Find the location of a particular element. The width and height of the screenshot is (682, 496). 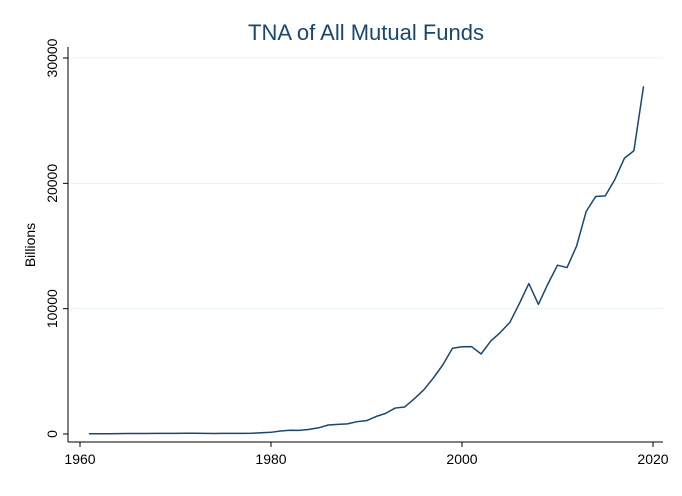

x-tick-label: 1960 is located at coordinates (79, 459).